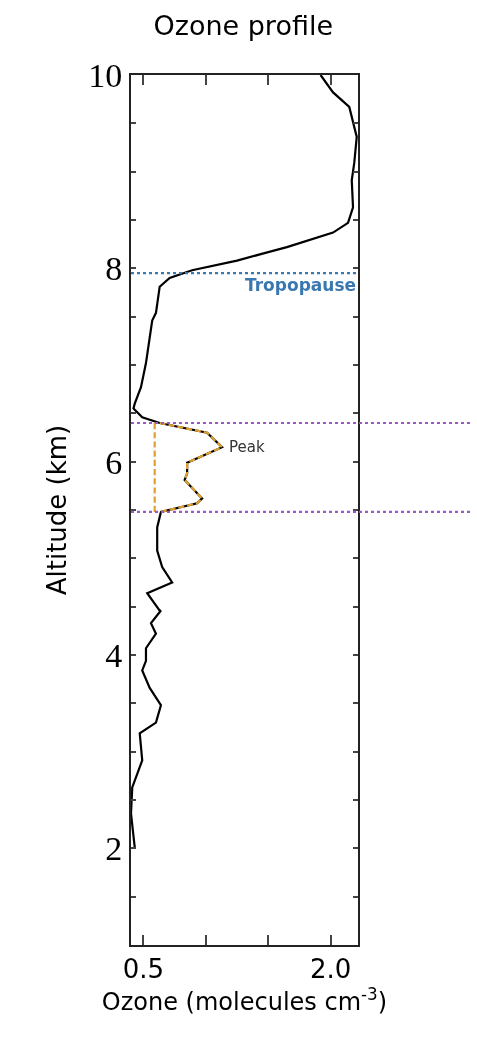  I want to click on chart-title: Ozone profile, so click(243, 25).